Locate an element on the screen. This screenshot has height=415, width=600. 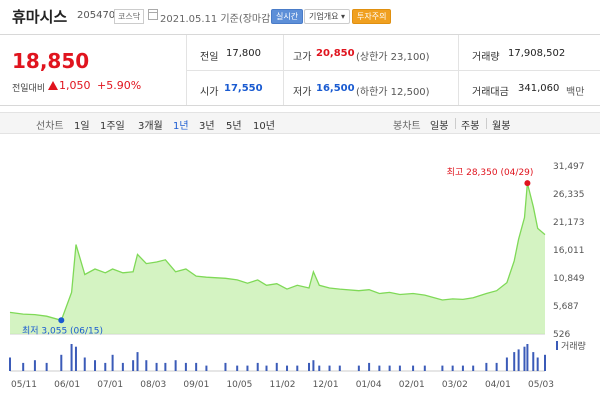
candle-monthly: 월봉 is located at coordinates (501, 126).